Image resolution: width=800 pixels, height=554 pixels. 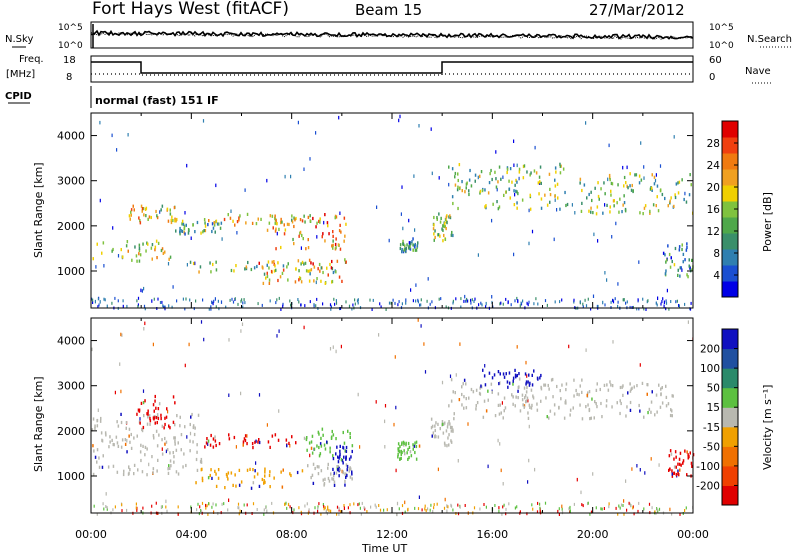 What do you see at coordinates (708, 486) in the screenshot?
I see `velocity-colorbar-tick-label: -200` at bounding box center [708, 486].